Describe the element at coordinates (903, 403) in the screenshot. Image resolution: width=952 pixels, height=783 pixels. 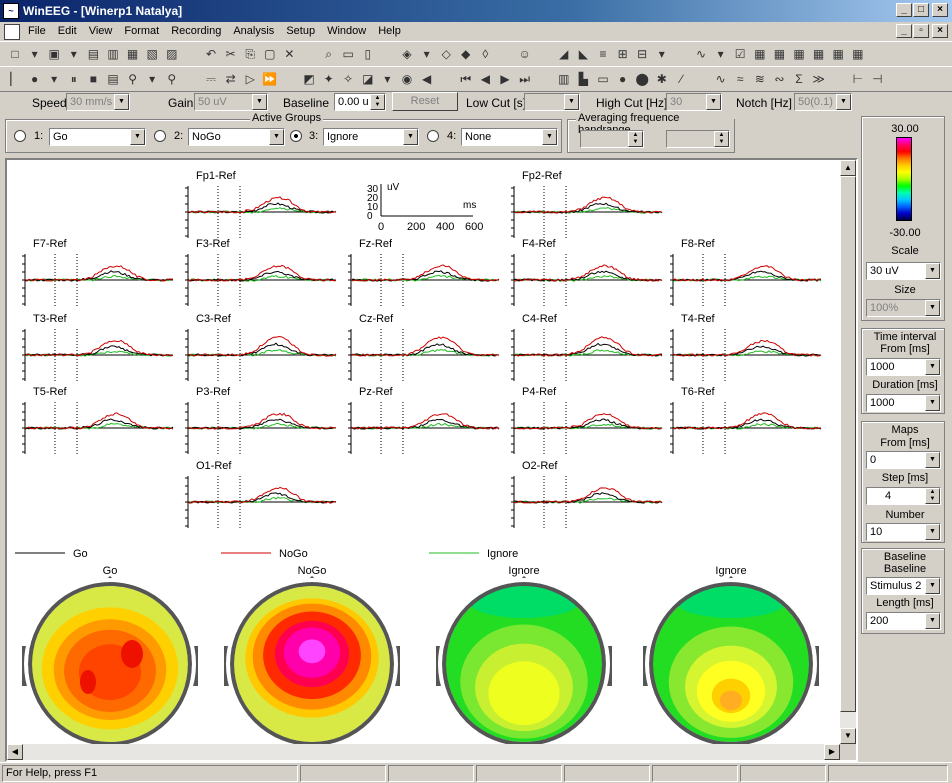
I see `duration-select: 1000 ▼` at that location.